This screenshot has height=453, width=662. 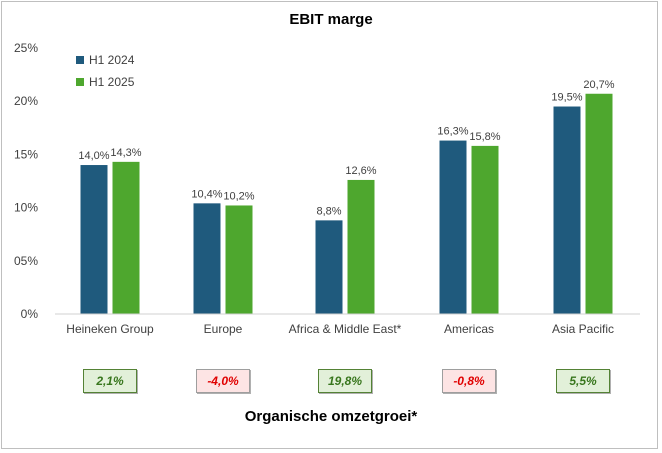 What do you see at coordinates (598, 85) in the screenshot?
I see `data-label: 20,7%` at bounding box center [598, 85].